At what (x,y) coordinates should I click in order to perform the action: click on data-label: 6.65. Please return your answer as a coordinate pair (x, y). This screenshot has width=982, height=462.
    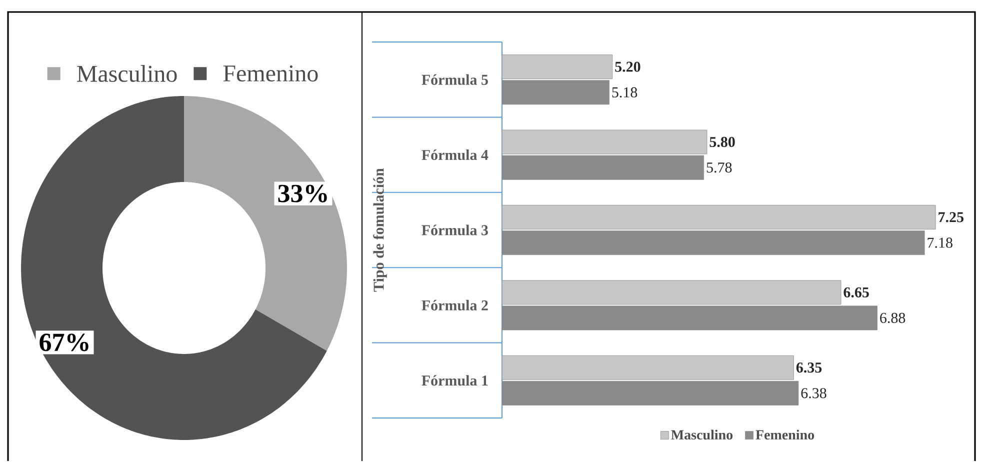
    Looking at the image, I should click on (856, 292).